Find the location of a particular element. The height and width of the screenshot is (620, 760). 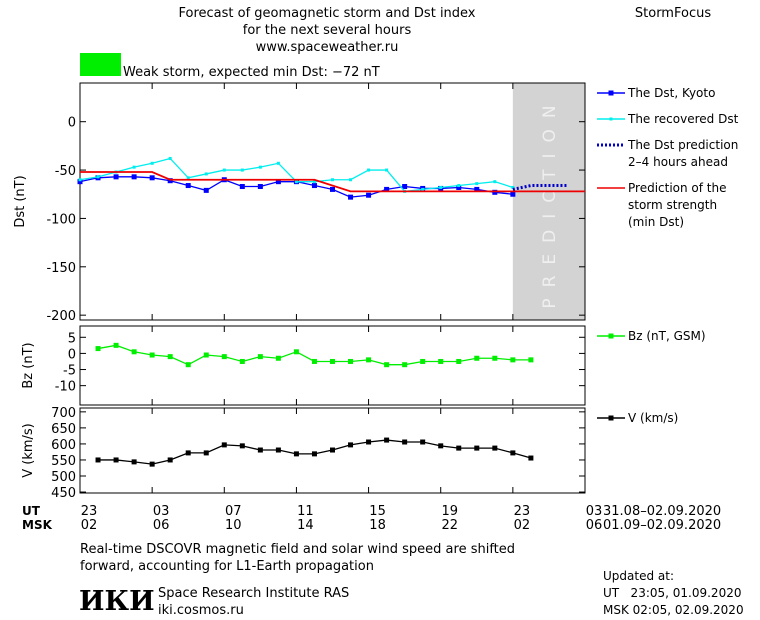

y-tick-label: 5 is located at coordinates (72, 338).